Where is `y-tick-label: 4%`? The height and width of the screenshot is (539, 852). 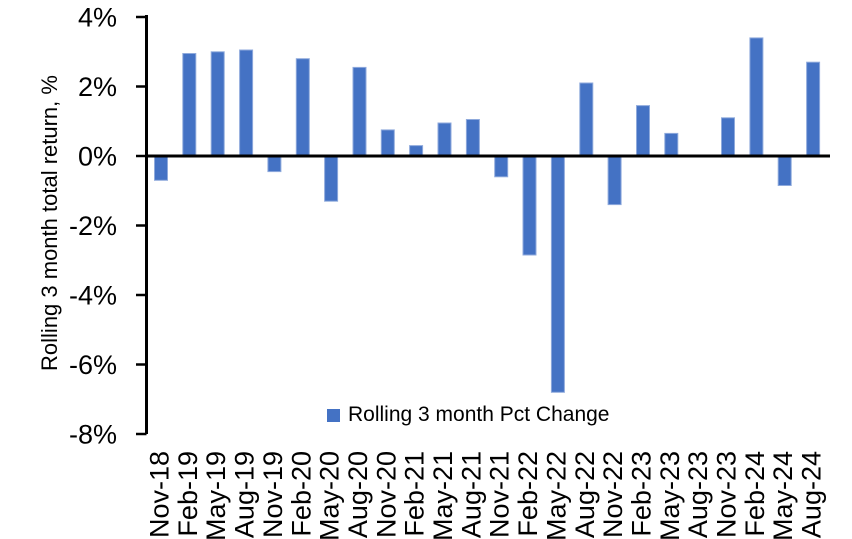 y-tick-label: 4% is located at coordinates (97, 18).